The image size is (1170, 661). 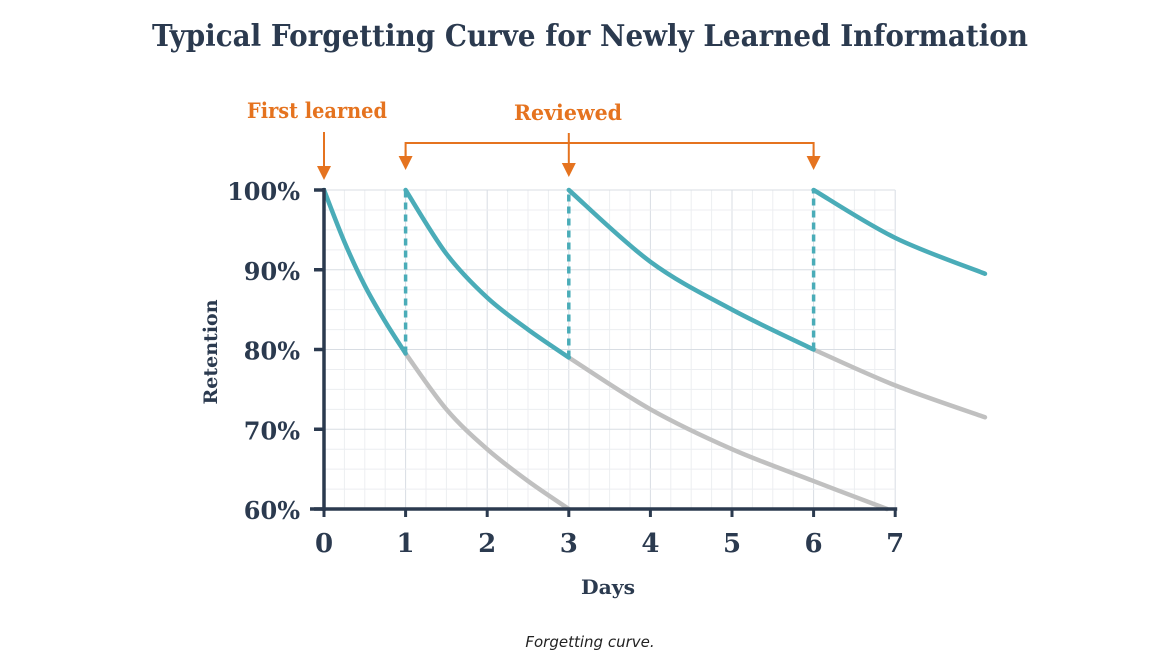 I want to click on first-learned-label: First learned, so click(x=317, y=110).